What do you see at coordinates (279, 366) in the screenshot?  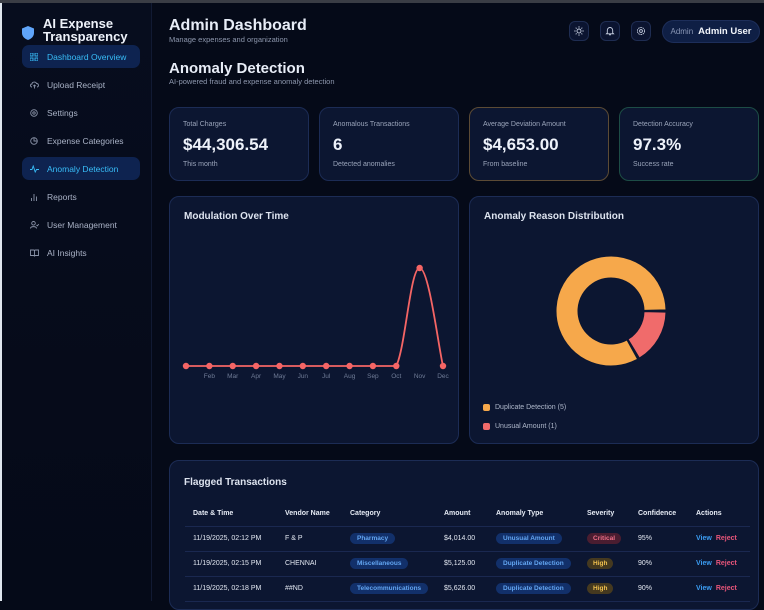 I see `data-point-may` at bounding box center [279, 366].